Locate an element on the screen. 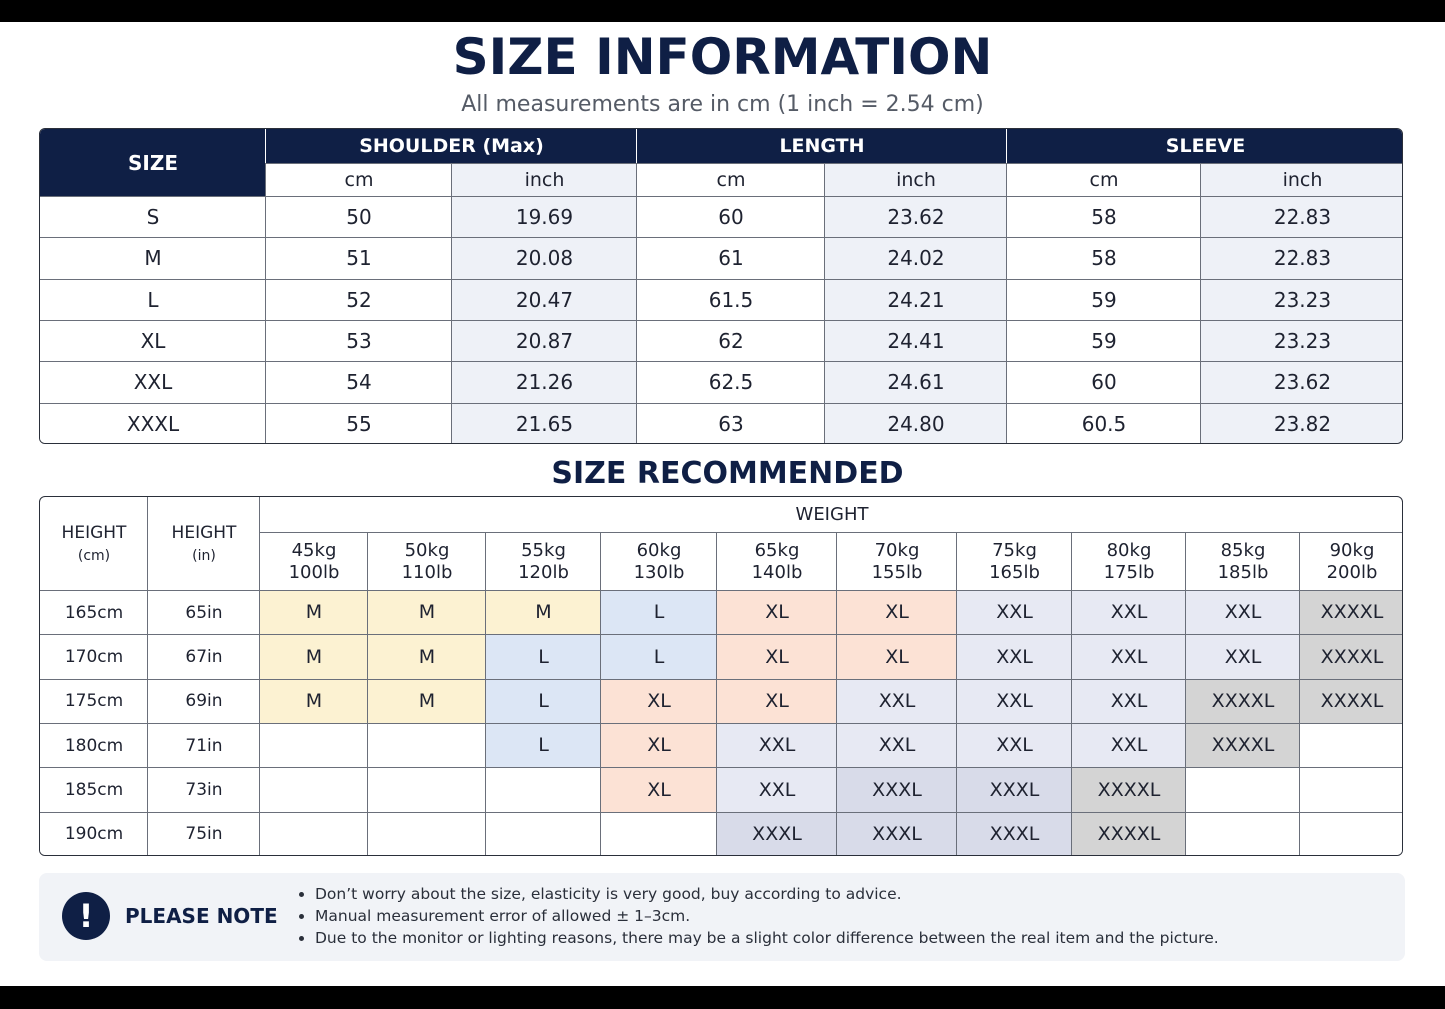  weight-value: 60kg is located at coordinates (659, 550).